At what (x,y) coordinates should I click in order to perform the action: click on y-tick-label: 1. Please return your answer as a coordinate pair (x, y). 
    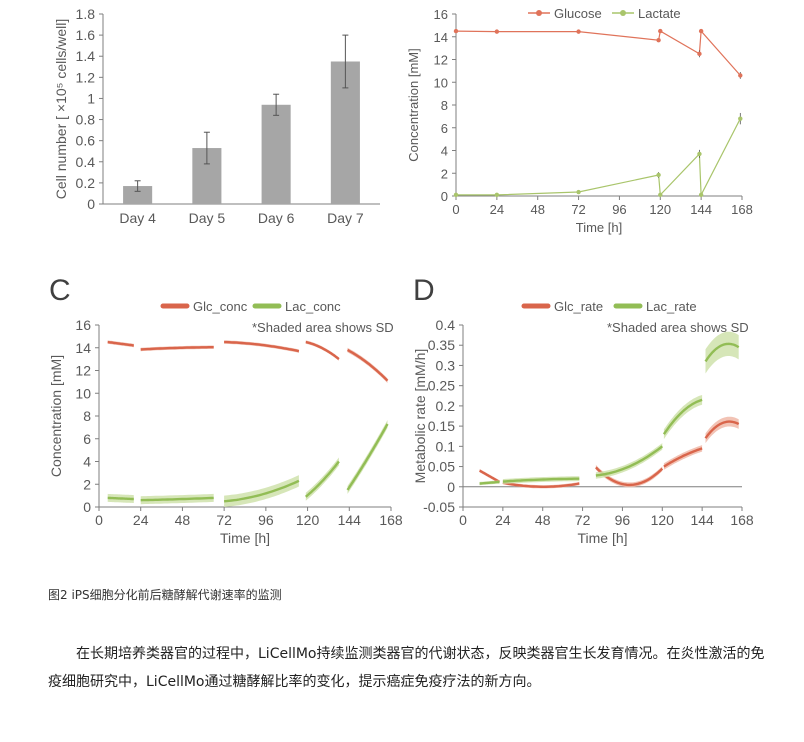
    Looking at the image, I should click on (91, 98).